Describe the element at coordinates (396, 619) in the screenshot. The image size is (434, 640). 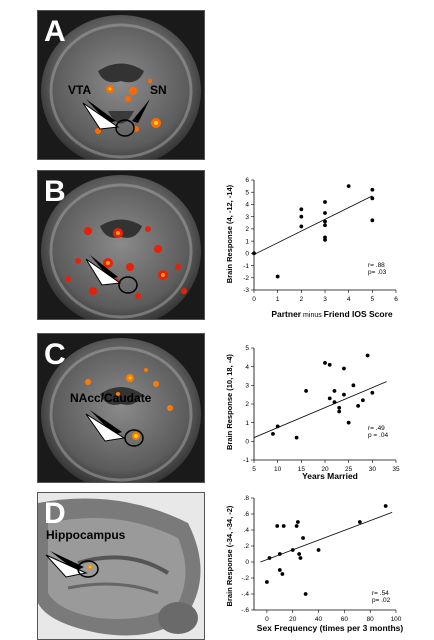
I see `x-tick-label: 100` at that location.